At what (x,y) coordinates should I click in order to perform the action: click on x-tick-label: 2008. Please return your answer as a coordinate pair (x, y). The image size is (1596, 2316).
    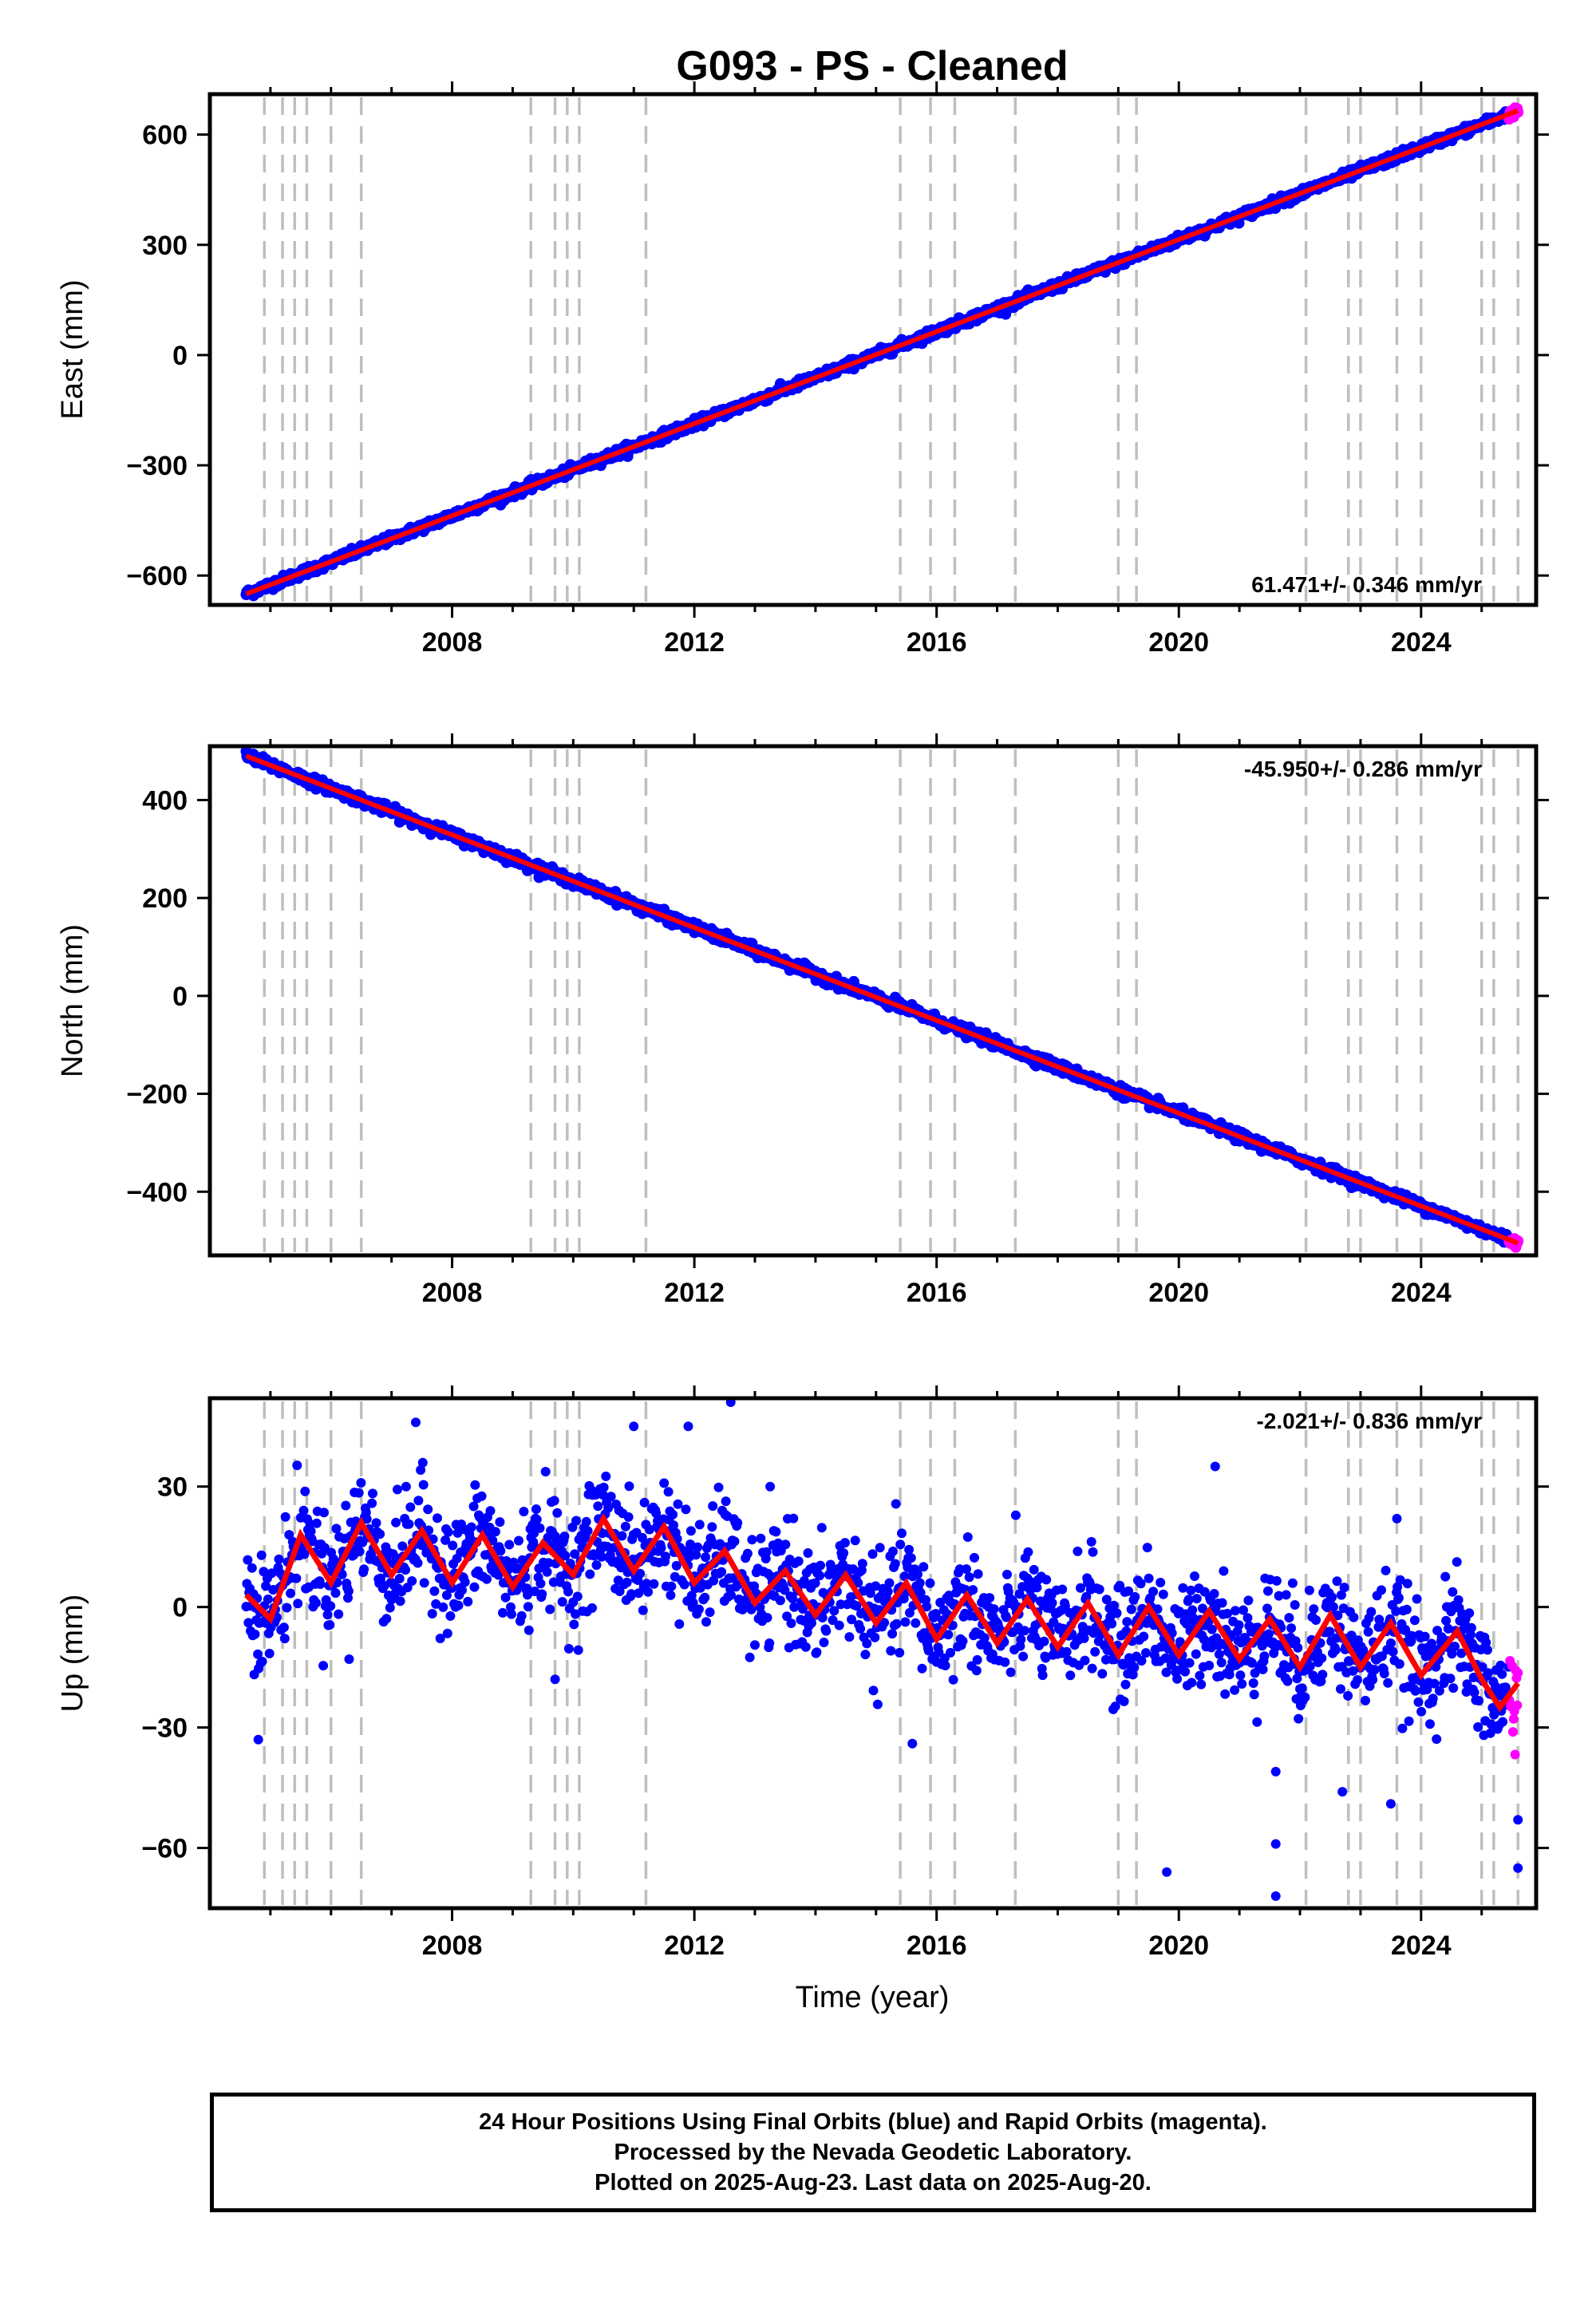
    Looking at the image, I should click on (452, 1293).